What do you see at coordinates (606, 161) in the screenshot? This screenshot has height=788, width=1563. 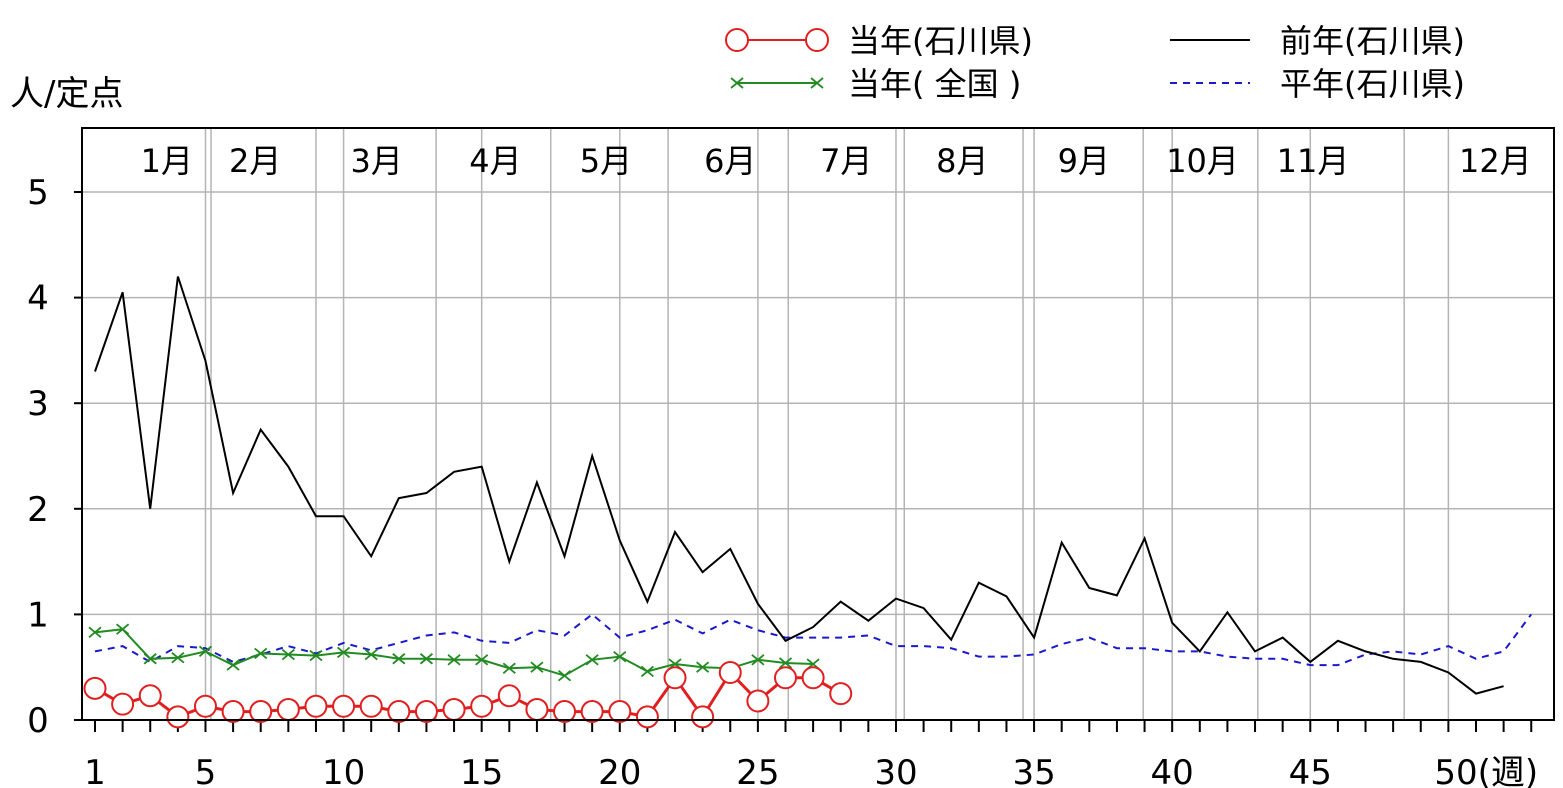 I see `month-label: 5月` at bounding box center [606, 161].